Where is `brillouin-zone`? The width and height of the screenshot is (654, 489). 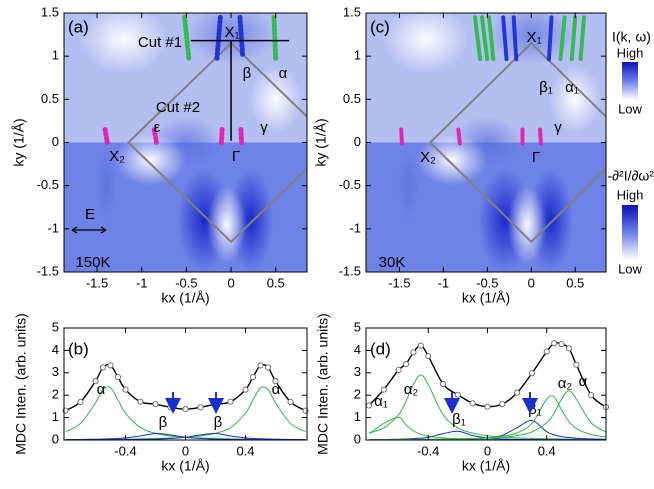
brillouin-zone is located at coordinates (216, 142).